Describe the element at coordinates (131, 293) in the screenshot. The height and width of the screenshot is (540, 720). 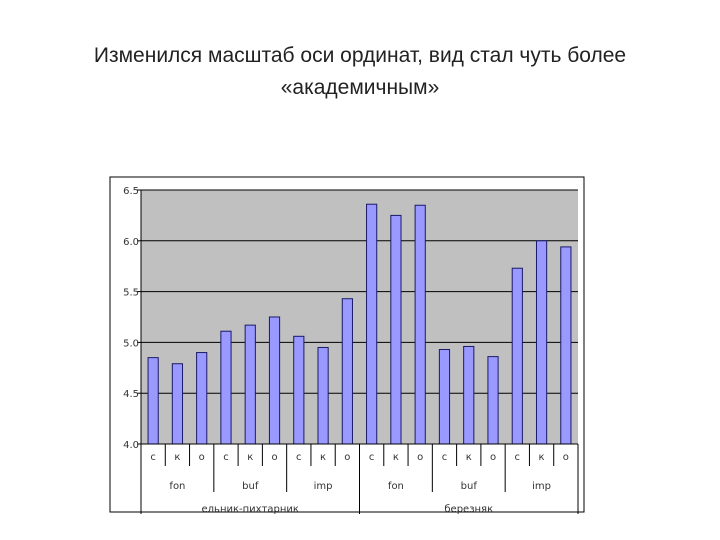
I see `y-tick-label: 5.5` at that location.